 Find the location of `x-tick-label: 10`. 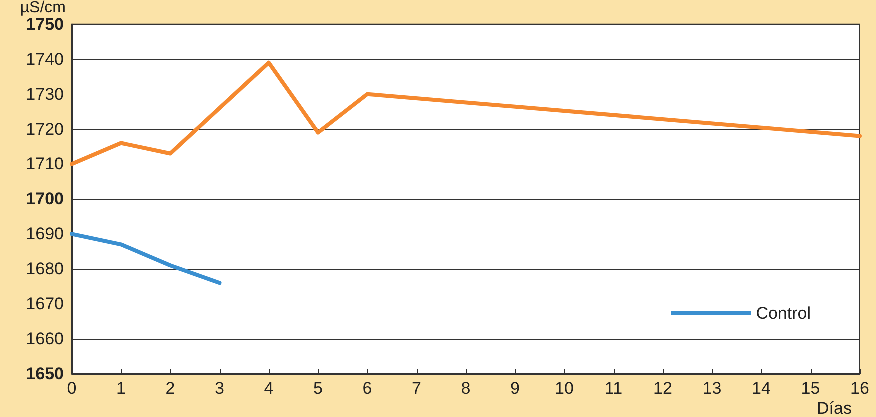

x-tick-label: 10 is located at coordinates (564, 388).